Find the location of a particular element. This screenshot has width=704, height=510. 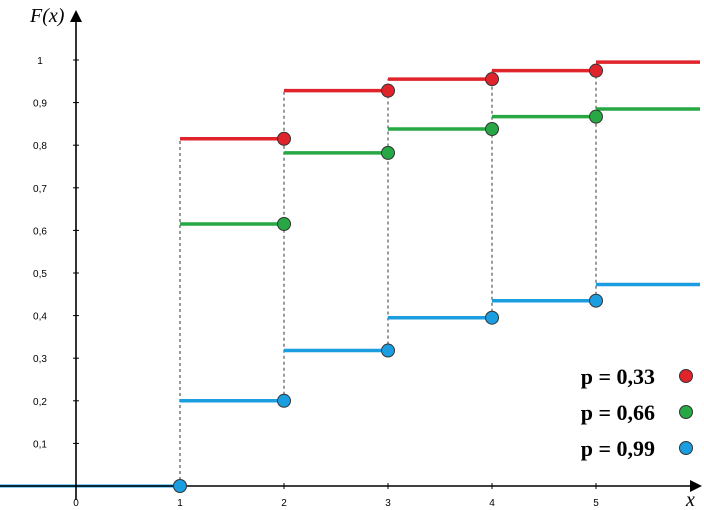

legend: p = 0,33 p = 0,66 p = 0,99 is located at coordinates (637, 412).